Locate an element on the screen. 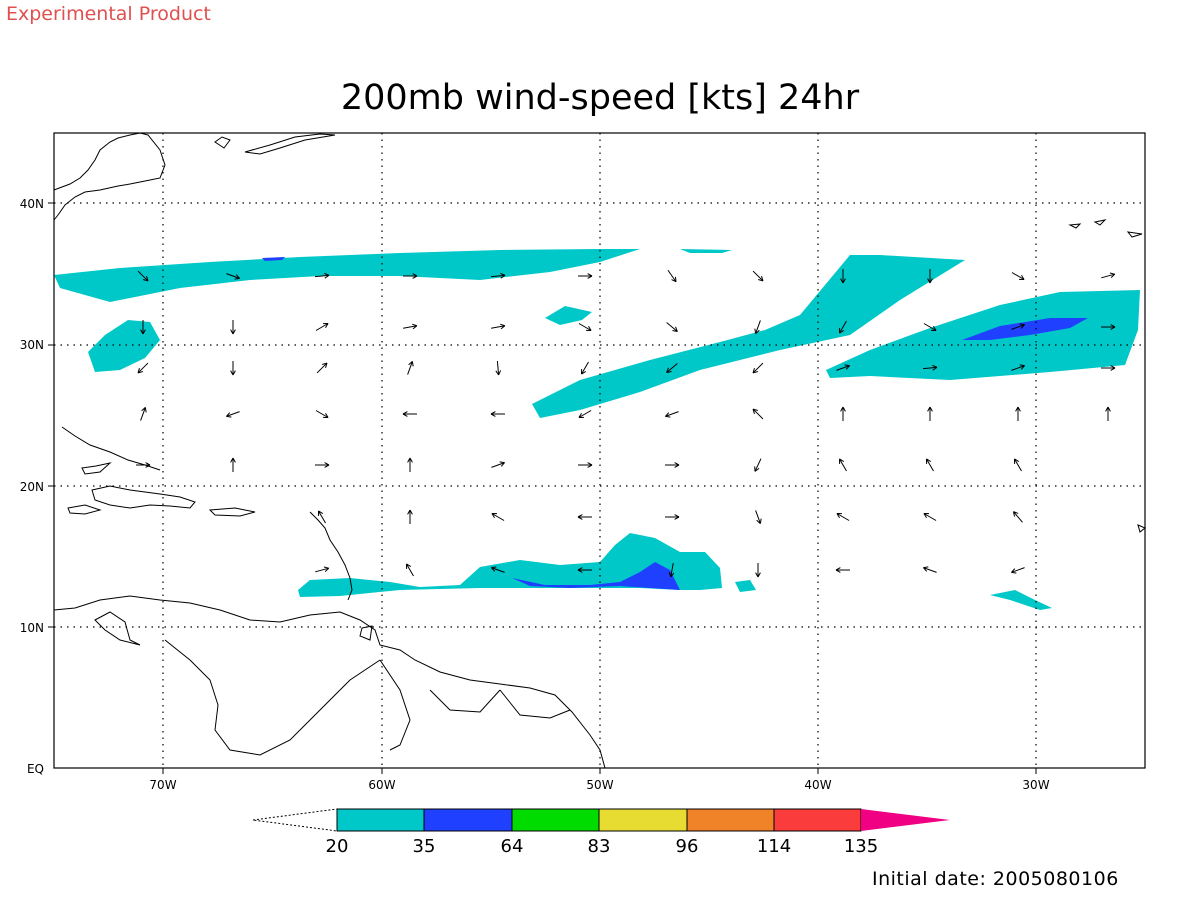  colorbar: 20 35 64 83 96 114 135 is located at coordinates (601, 832).